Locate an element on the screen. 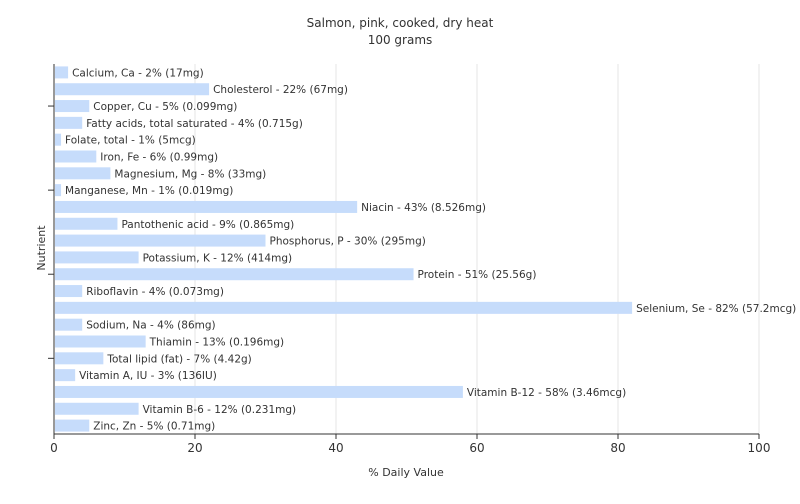  chart-title: Salmon, pink, cooked, dry heat is located at coordinates (400, 23).